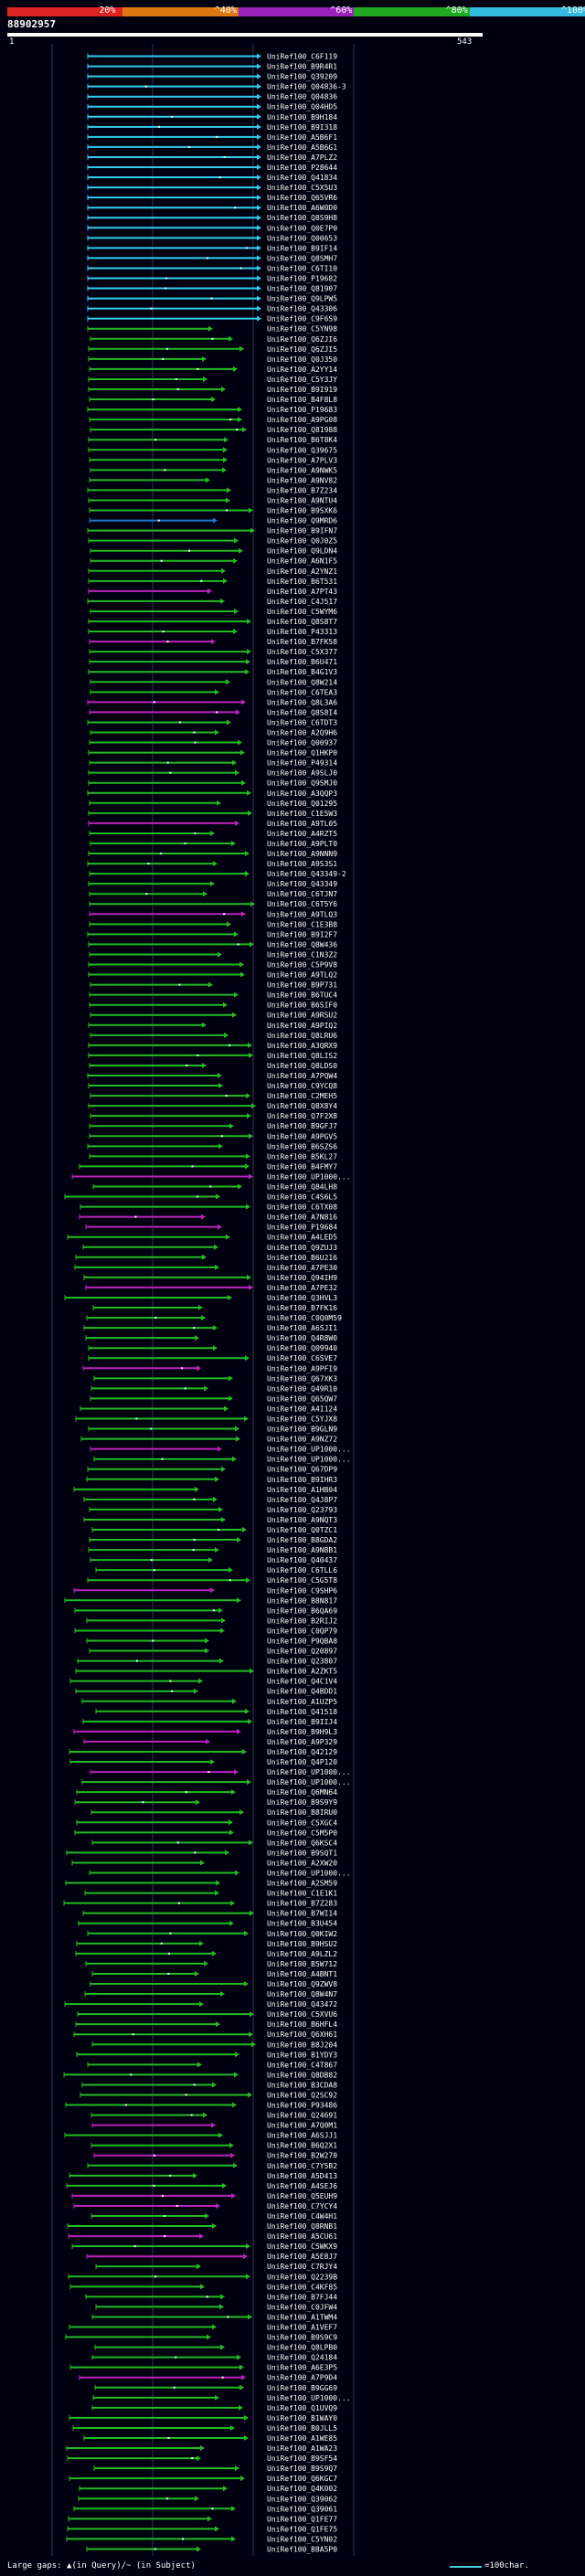 This screenshot has height=2576, width=585. What do you see at coordinates (302, 1238) in the screenshot?
I see `hit-label: UniRef100_A4LED5` at bounding box center [302, 1238].